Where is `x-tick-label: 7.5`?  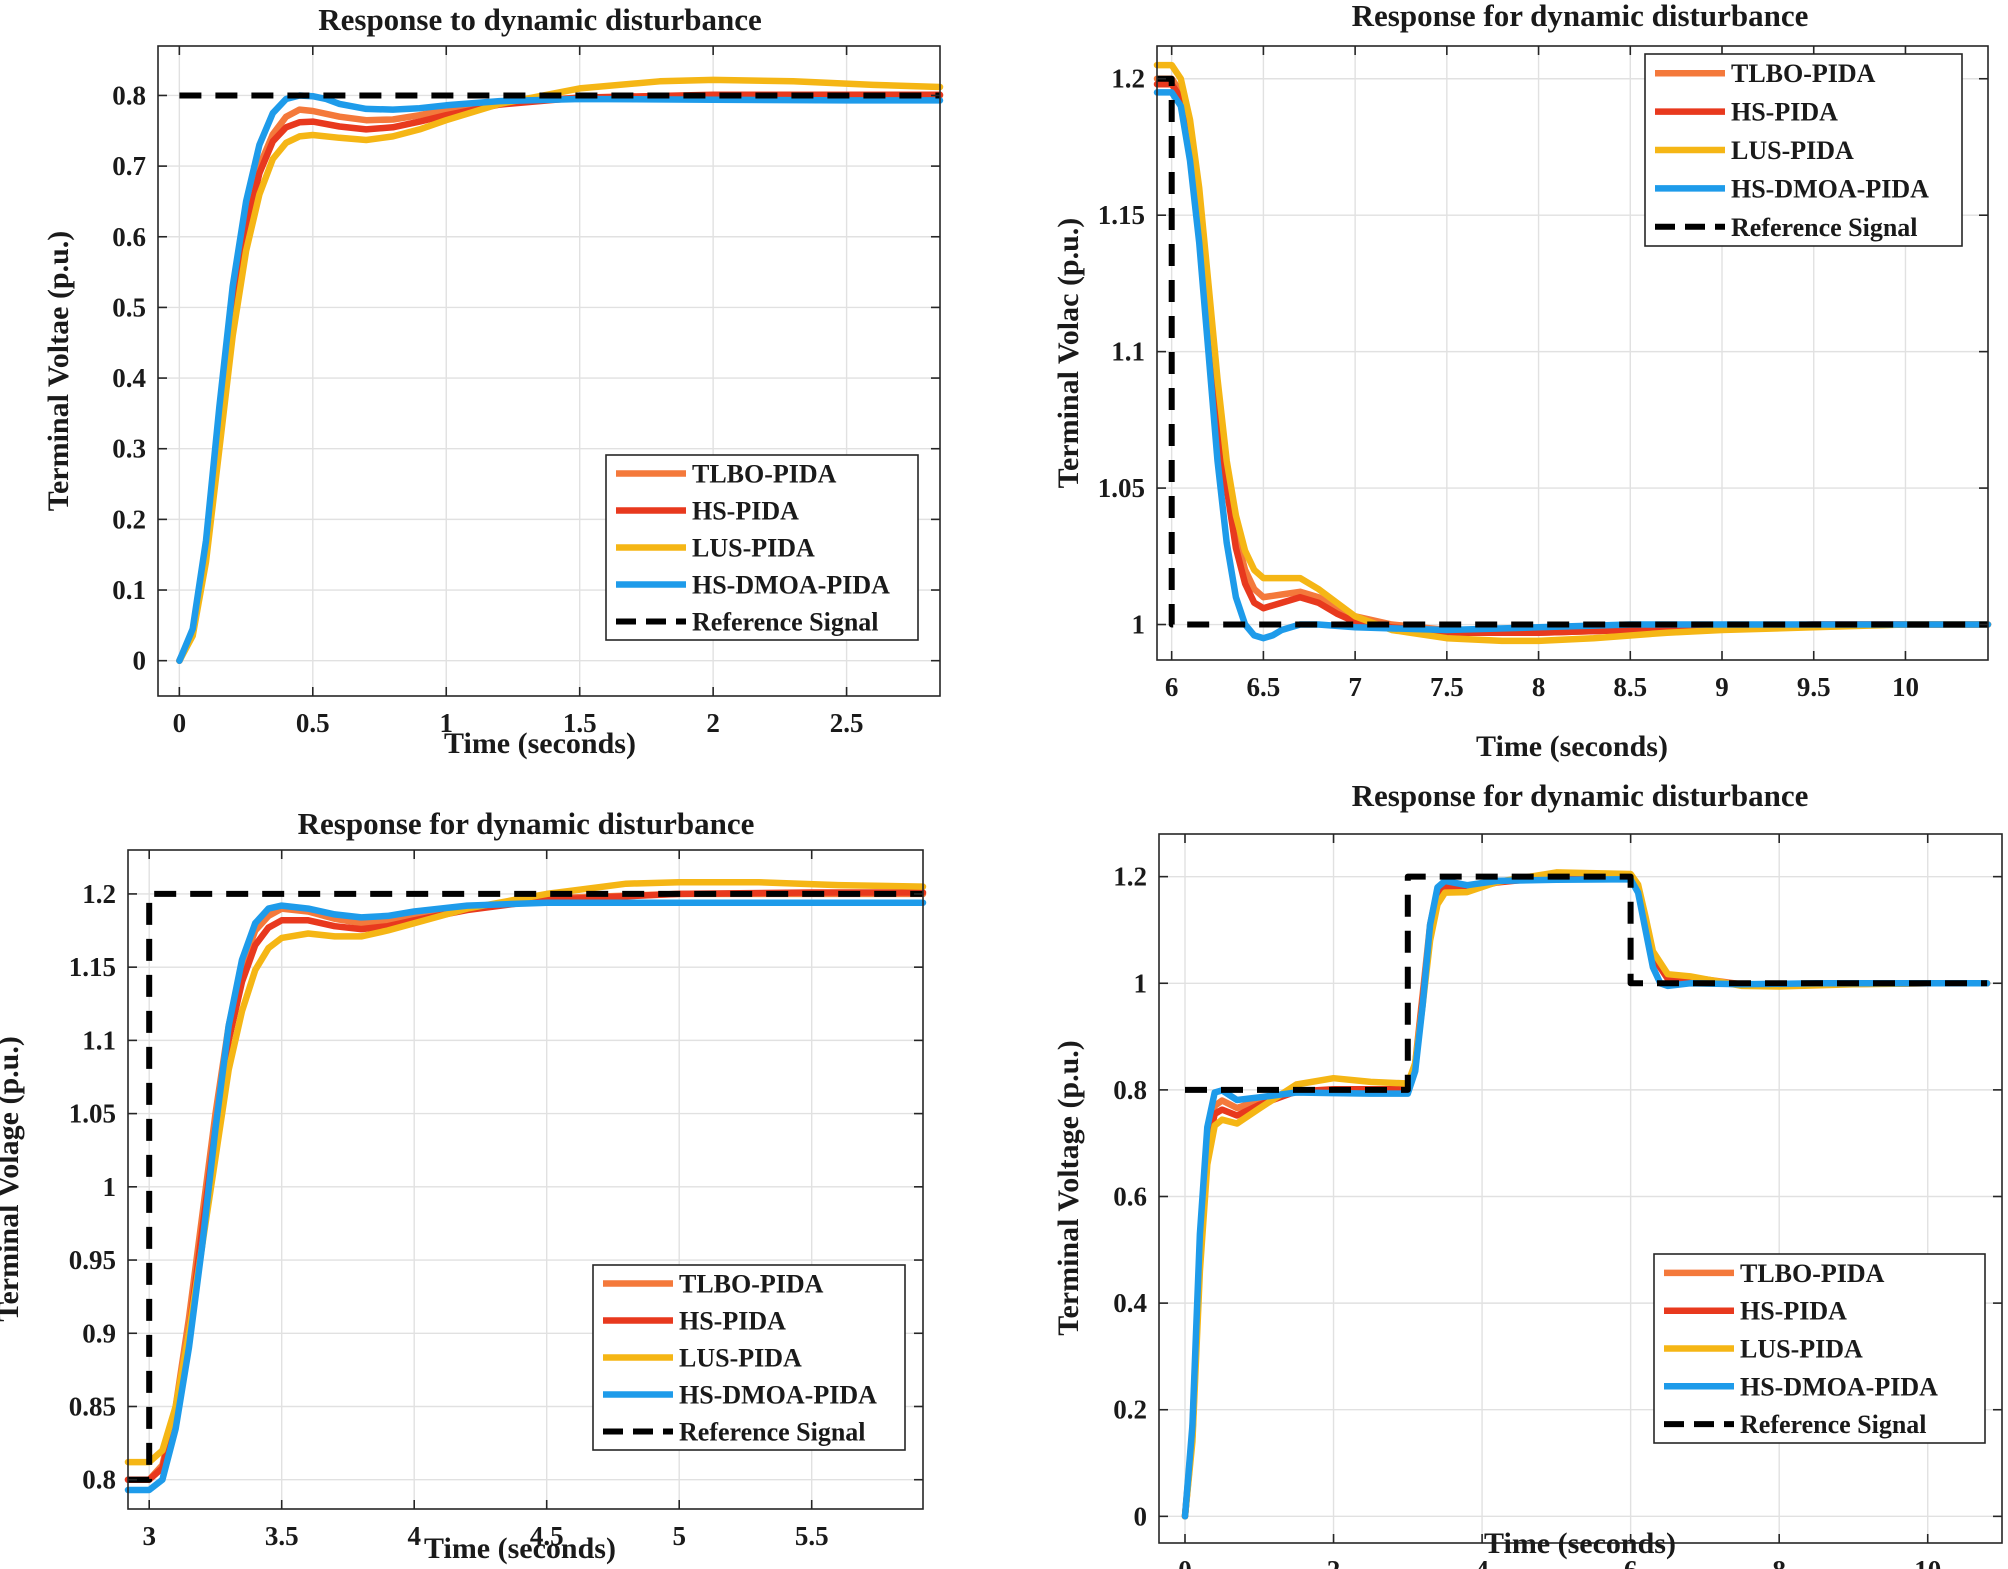 x-tick-label: 7.5 is located at coordinates (1447, 687).